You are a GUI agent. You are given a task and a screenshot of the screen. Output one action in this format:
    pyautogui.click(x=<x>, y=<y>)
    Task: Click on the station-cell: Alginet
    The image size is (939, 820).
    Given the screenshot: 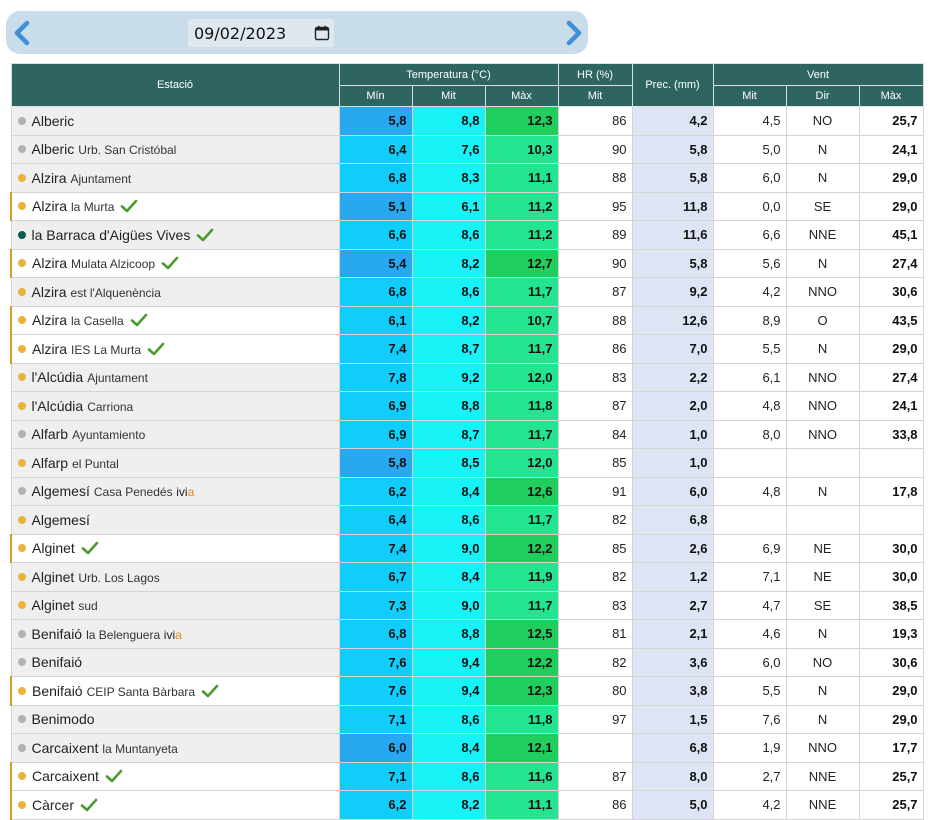 What is the action you would take?
    pyautogui.click(x=175, y=548)
    